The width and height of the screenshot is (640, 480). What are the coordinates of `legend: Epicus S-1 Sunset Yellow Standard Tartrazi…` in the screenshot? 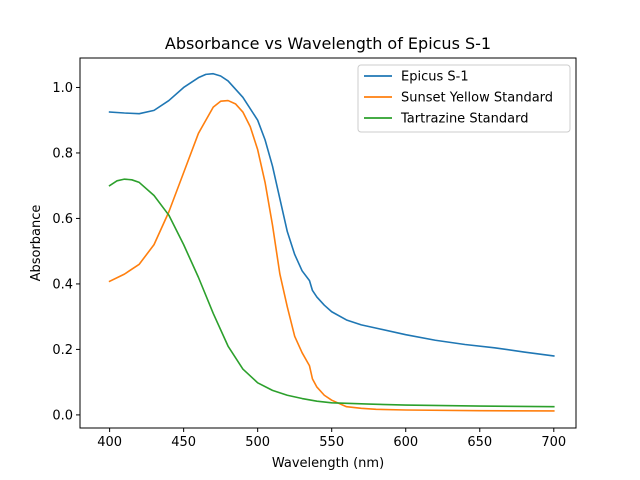 It's located at (464, 98).